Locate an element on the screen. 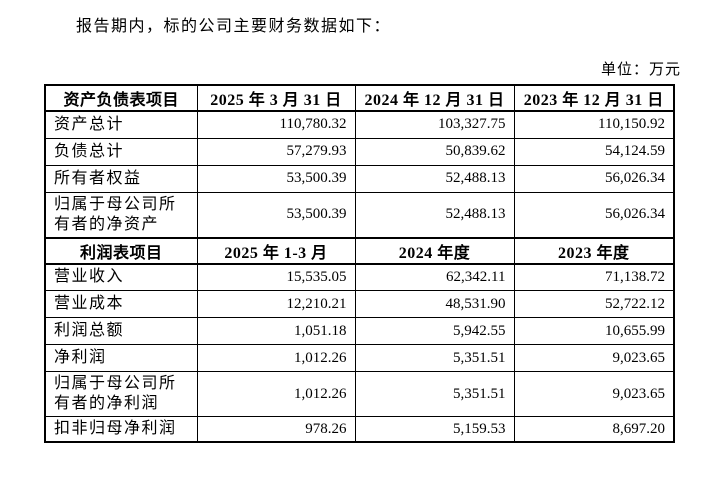  row-label: 利润总额 is located at coordinates (121, 331).